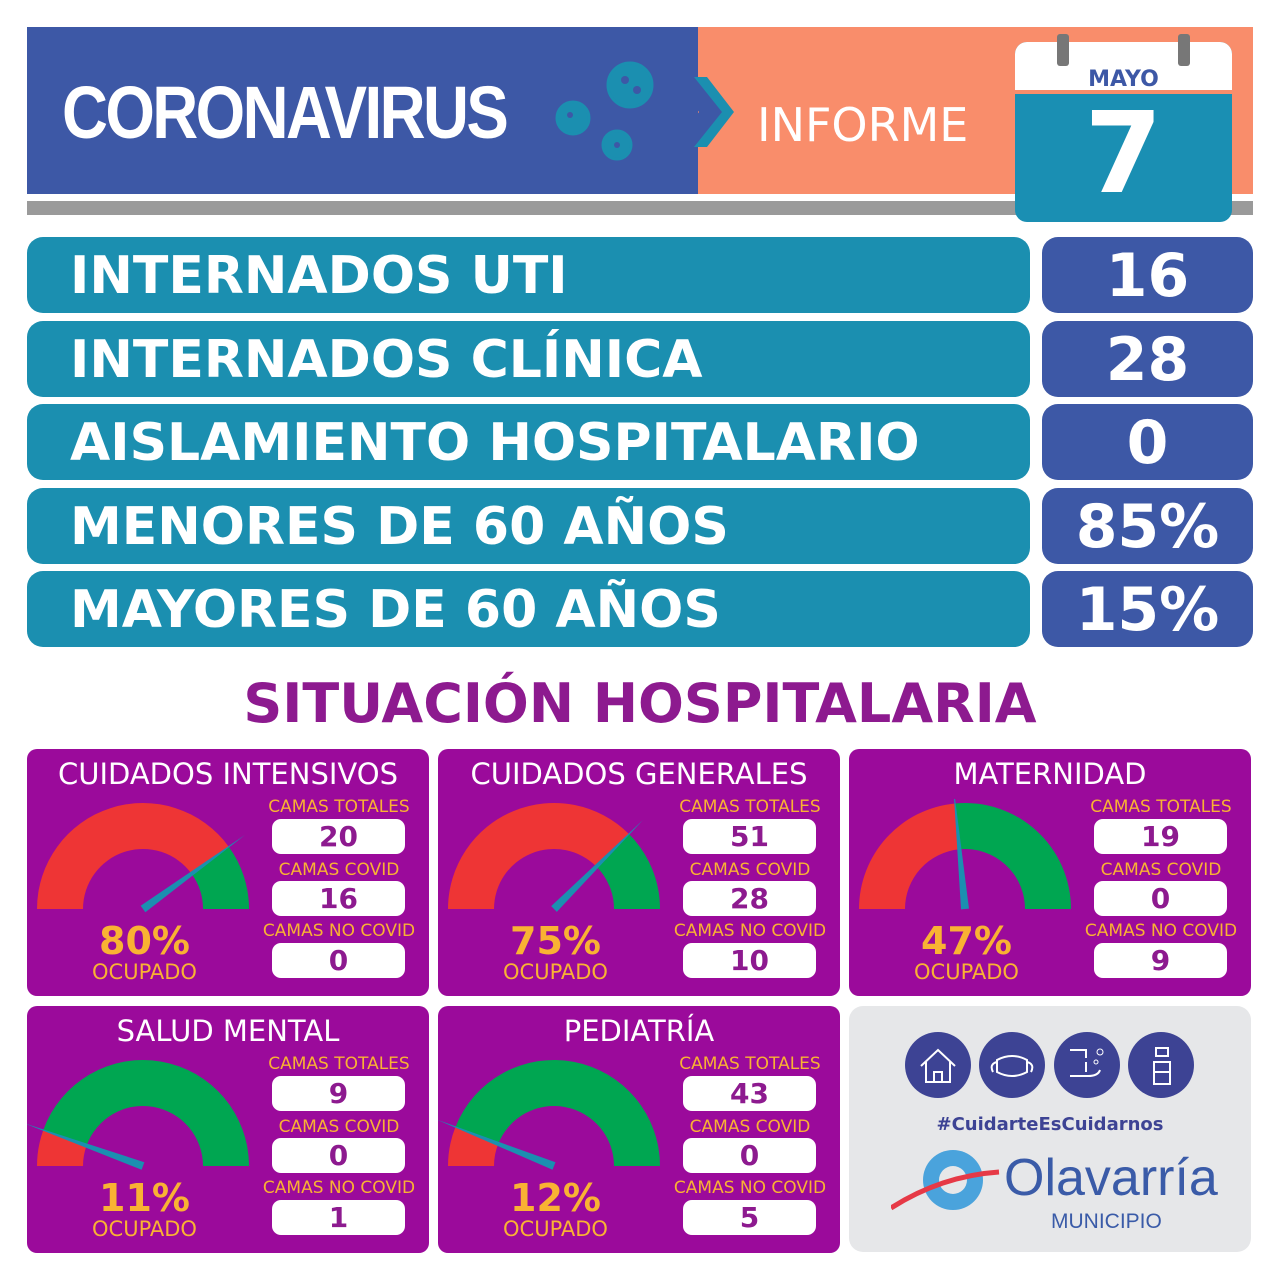 The image size is (1280, 1279). I want to click on occupancy-percent: 11%, so click(144, 1198).